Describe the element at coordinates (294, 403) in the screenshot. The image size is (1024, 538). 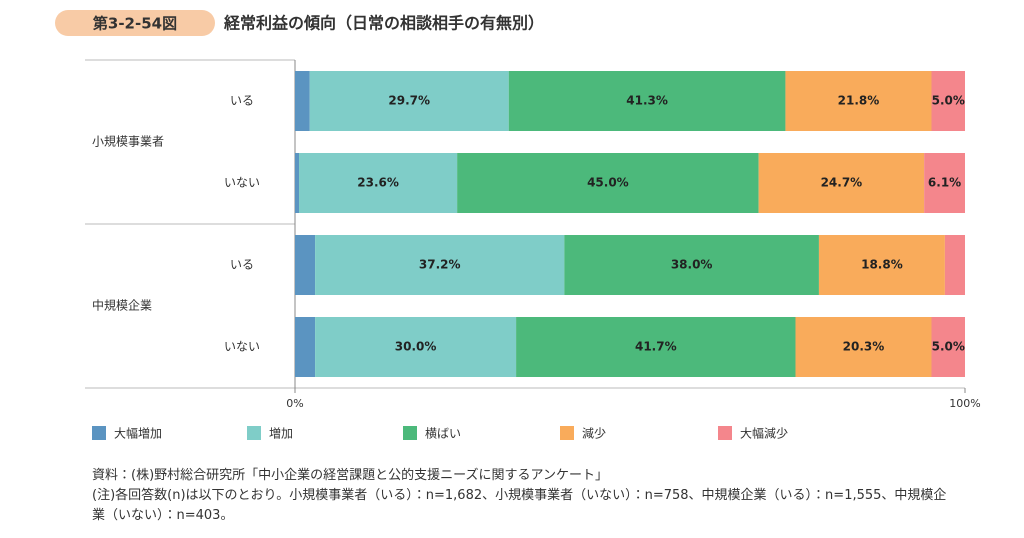
I see `x-tick-label: 0%` at that location.